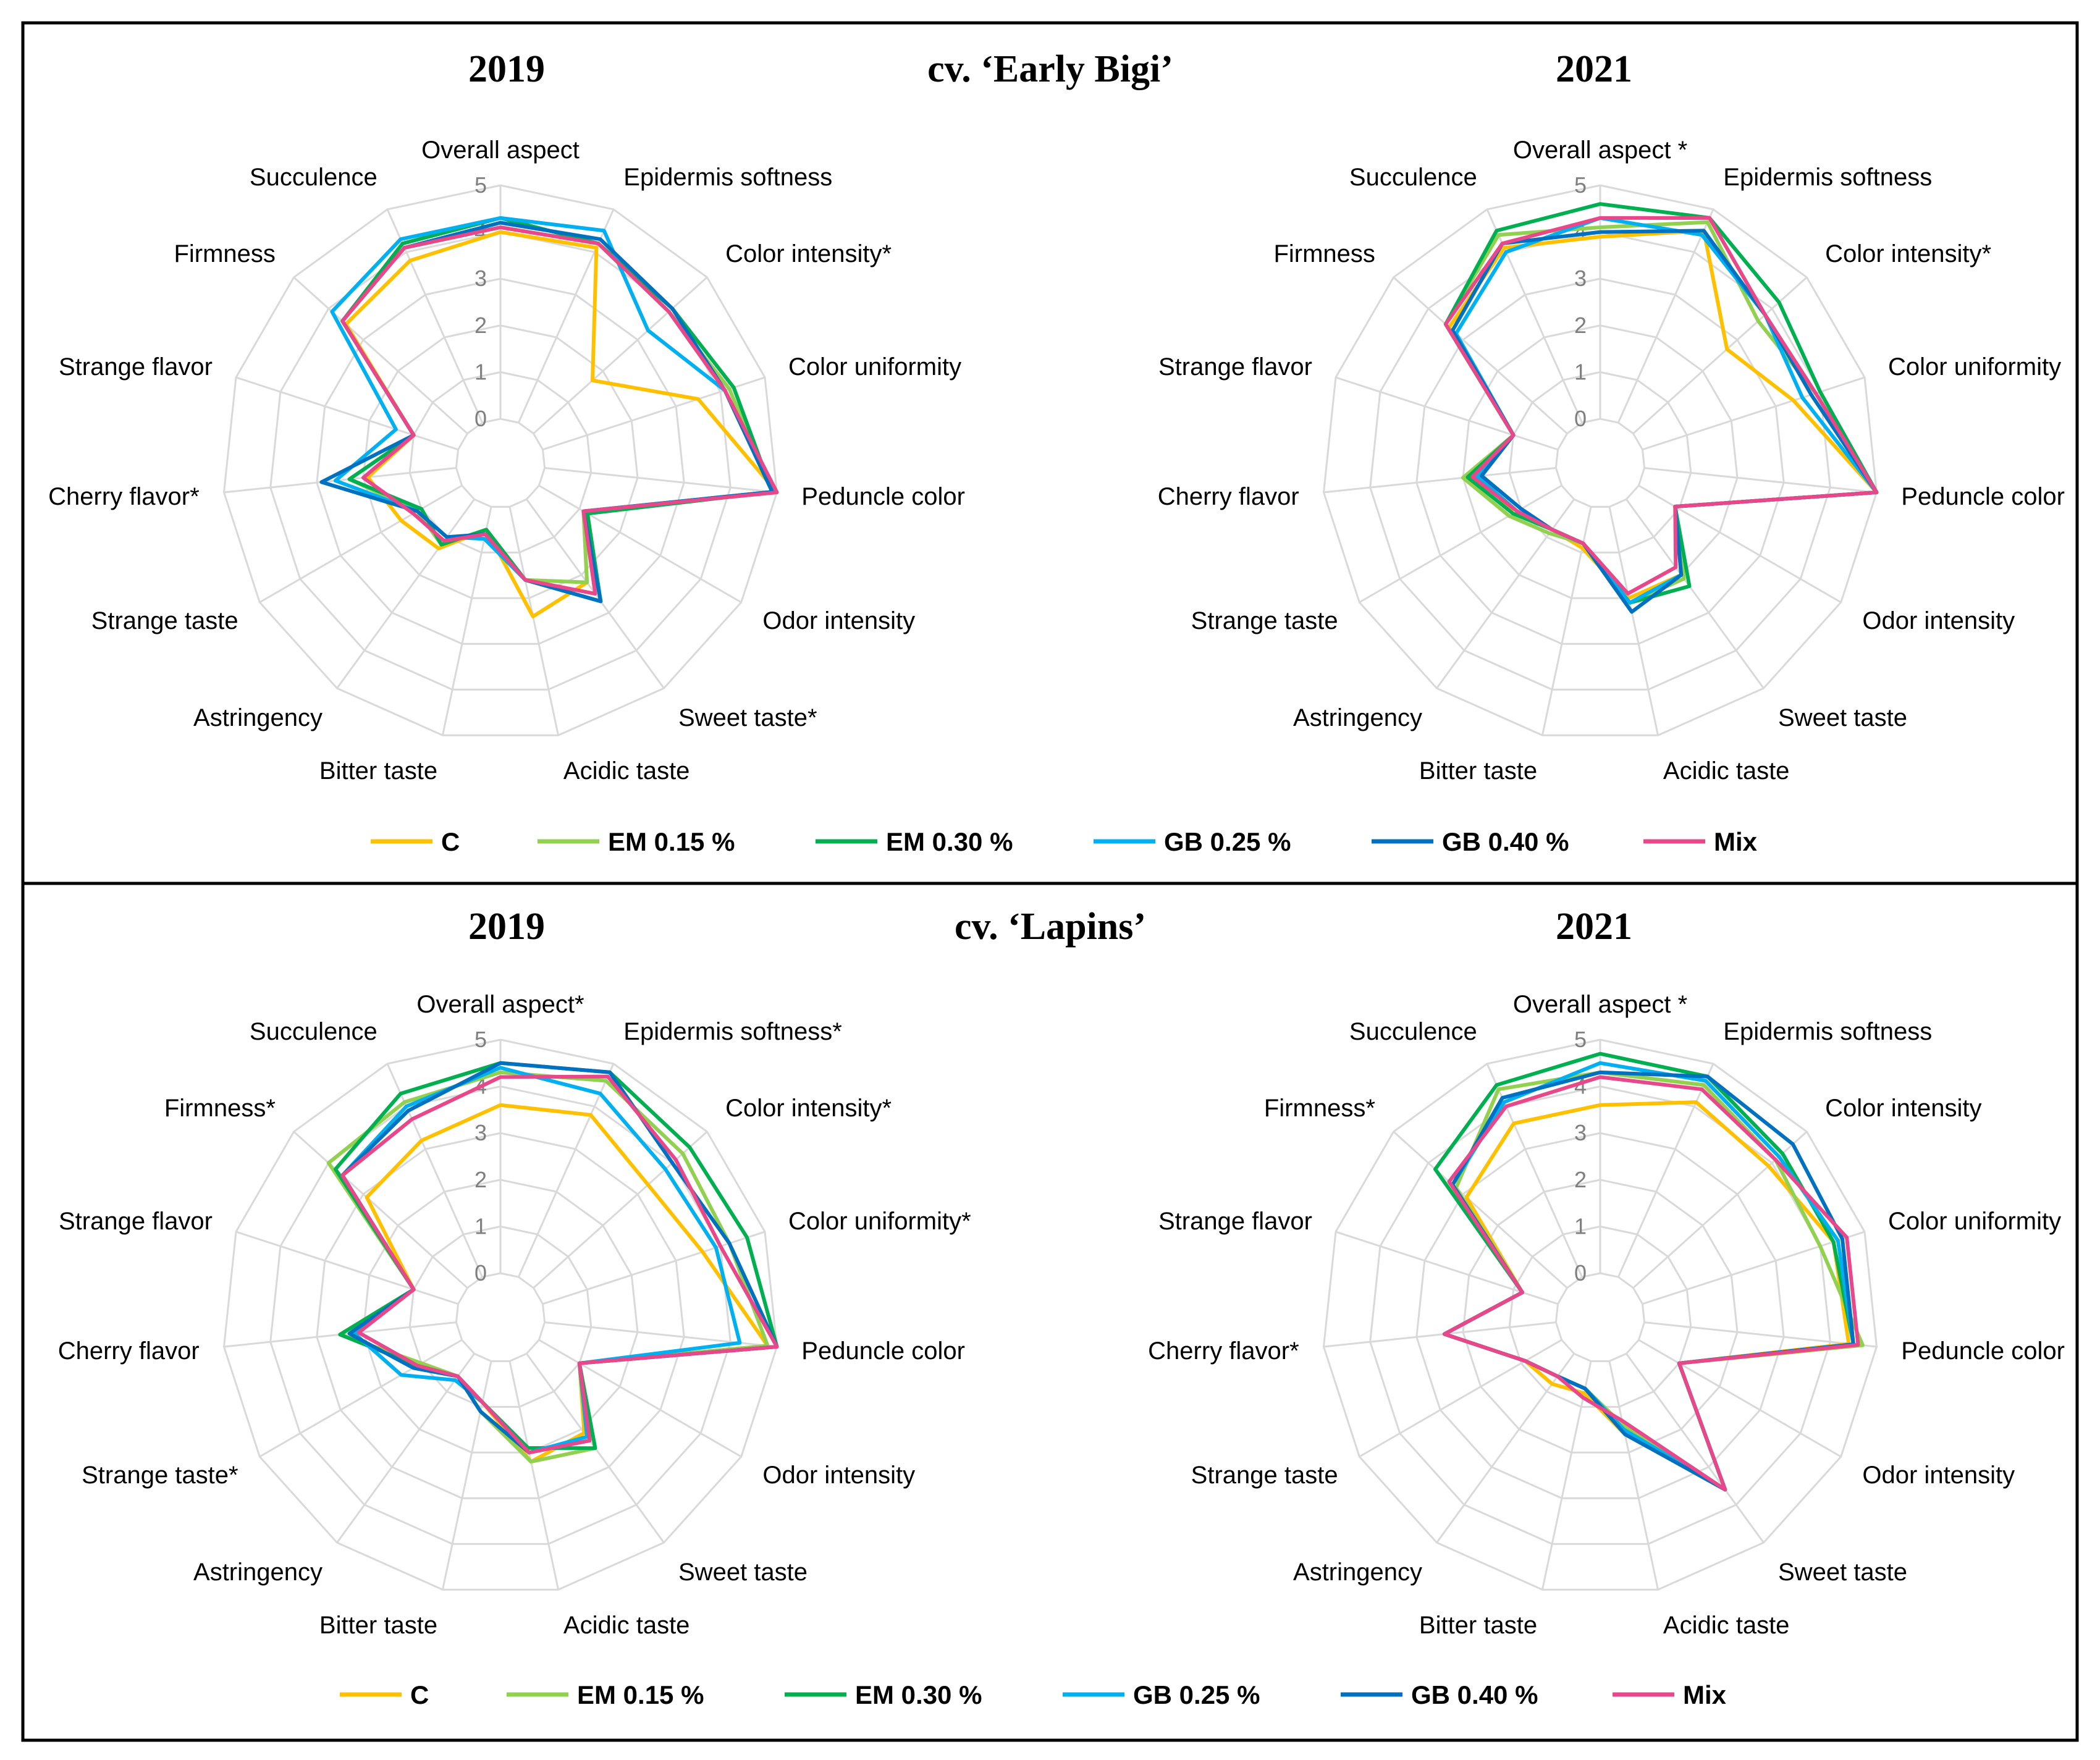 Image resolution: width=2100 pixels, height=1760 pixels. I want to click on axis-label-firmness: Firmness*, so click(1319, 1108).